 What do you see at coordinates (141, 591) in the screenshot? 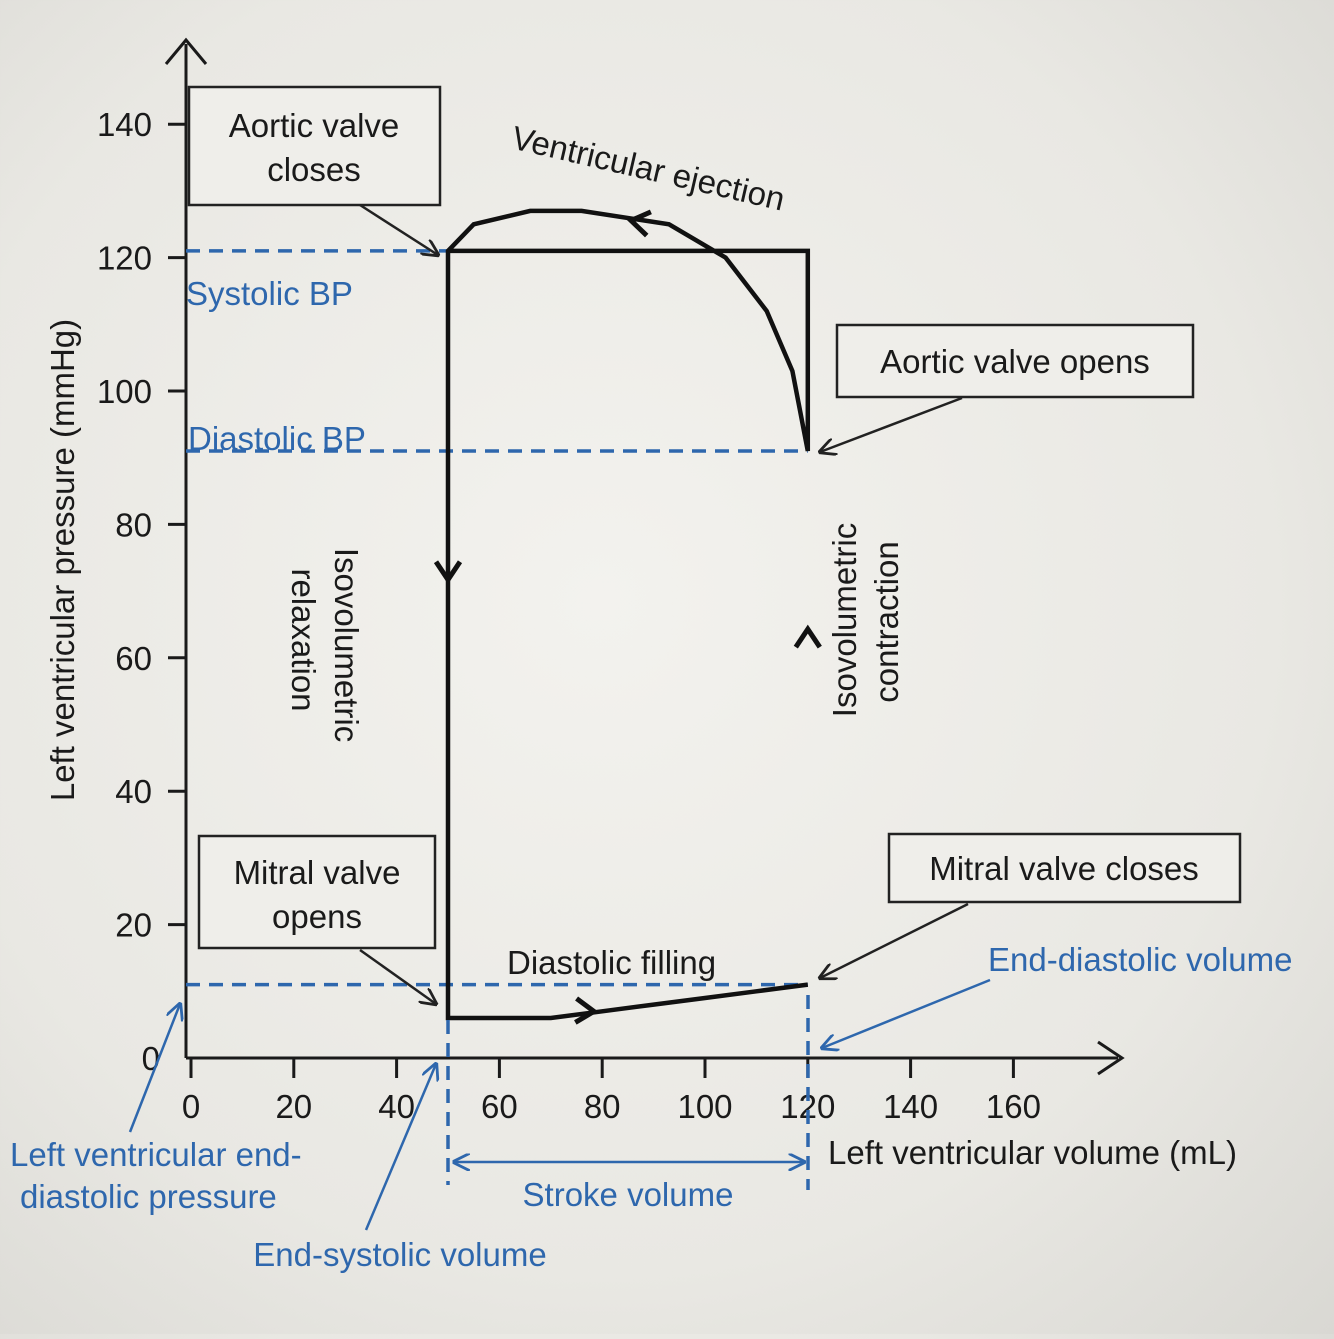
I see `y-axis-ticks: 0 20 40 60 80 100 120 140` at bounding box center [141, 591].